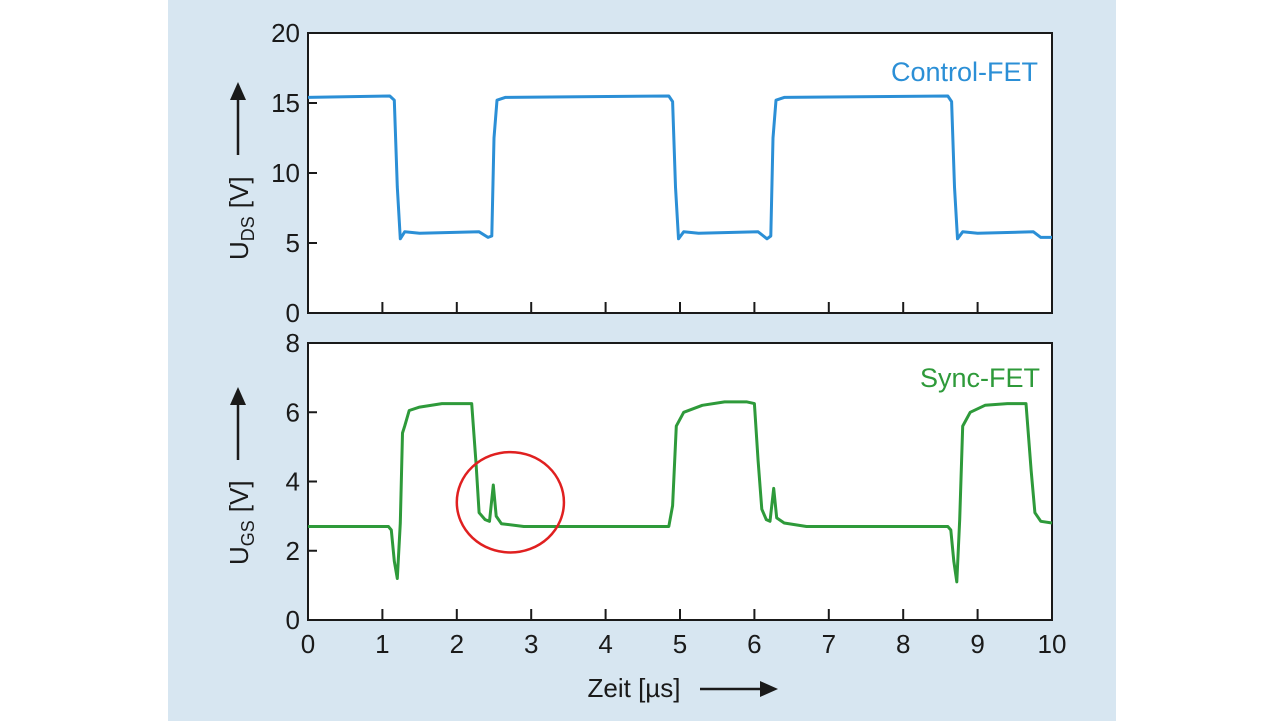 Image resolution: width=1280 pixels, height=721 pixels. I want to click on y-tick-label: 6, so click(293, 412).